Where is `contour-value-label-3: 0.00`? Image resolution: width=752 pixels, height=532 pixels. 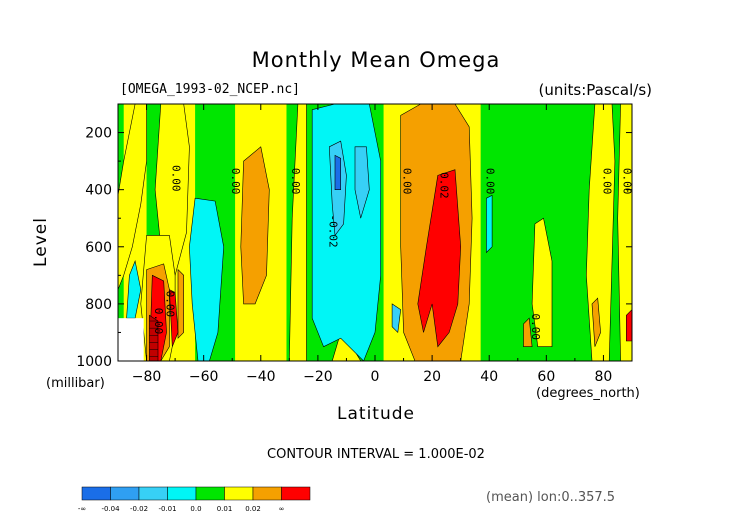
contour-value-label-3: 0.00 is located at coordinates (407, 181).